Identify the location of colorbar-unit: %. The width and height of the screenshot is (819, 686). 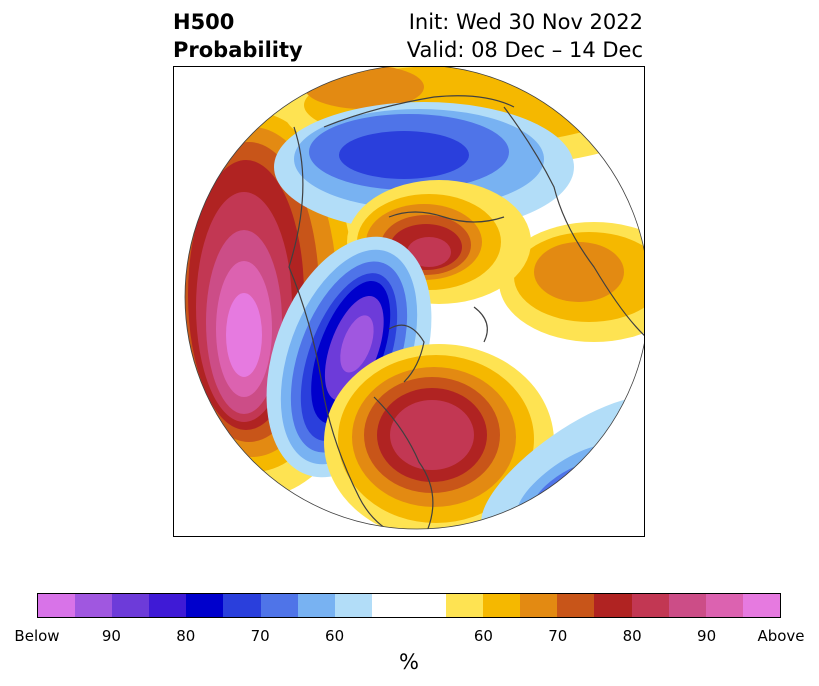
(409, 662).